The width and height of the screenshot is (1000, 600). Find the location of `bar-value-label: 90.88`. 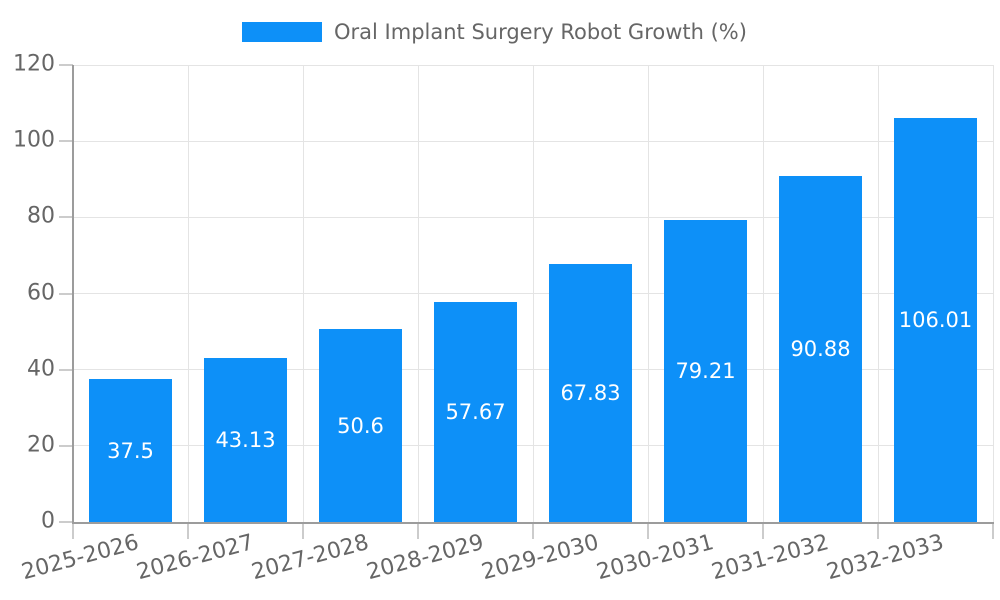

bar-value-label: 90.88 is located at coordinates (820, 348).